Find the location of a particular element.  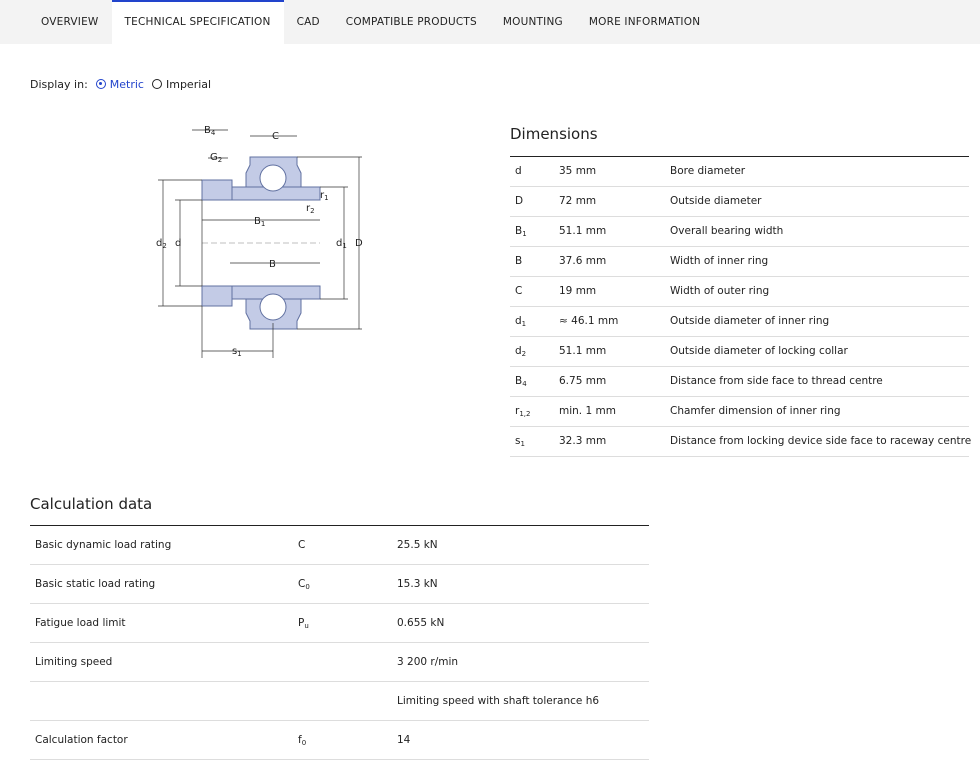

tab: MOUNTING is located at coordinates (532, 22).